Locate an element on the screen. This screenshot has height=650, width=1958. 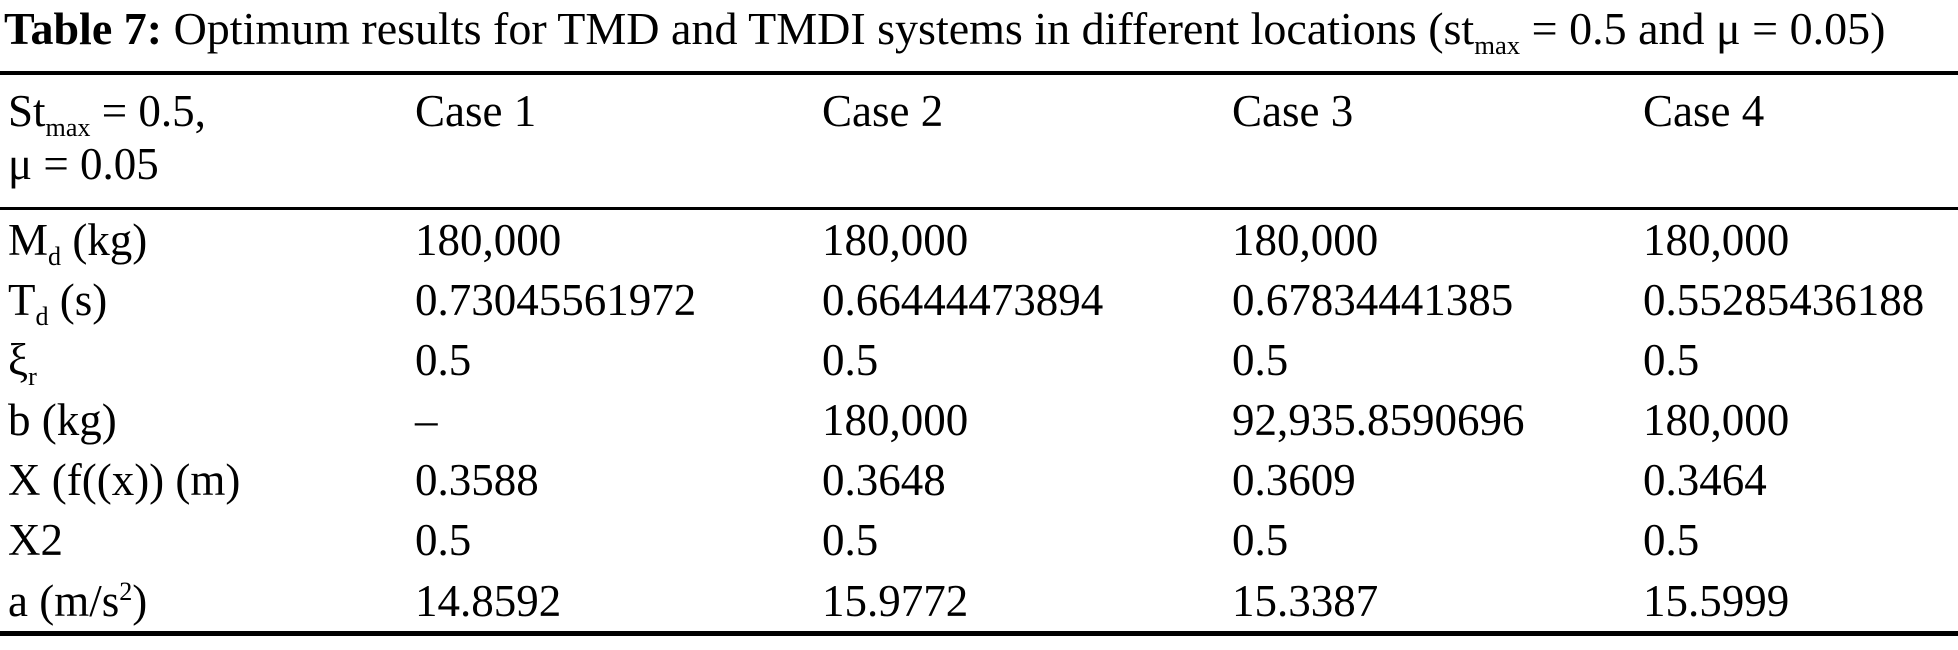
value-cell: 0.73045561972 is located at coordinates (556, 299).